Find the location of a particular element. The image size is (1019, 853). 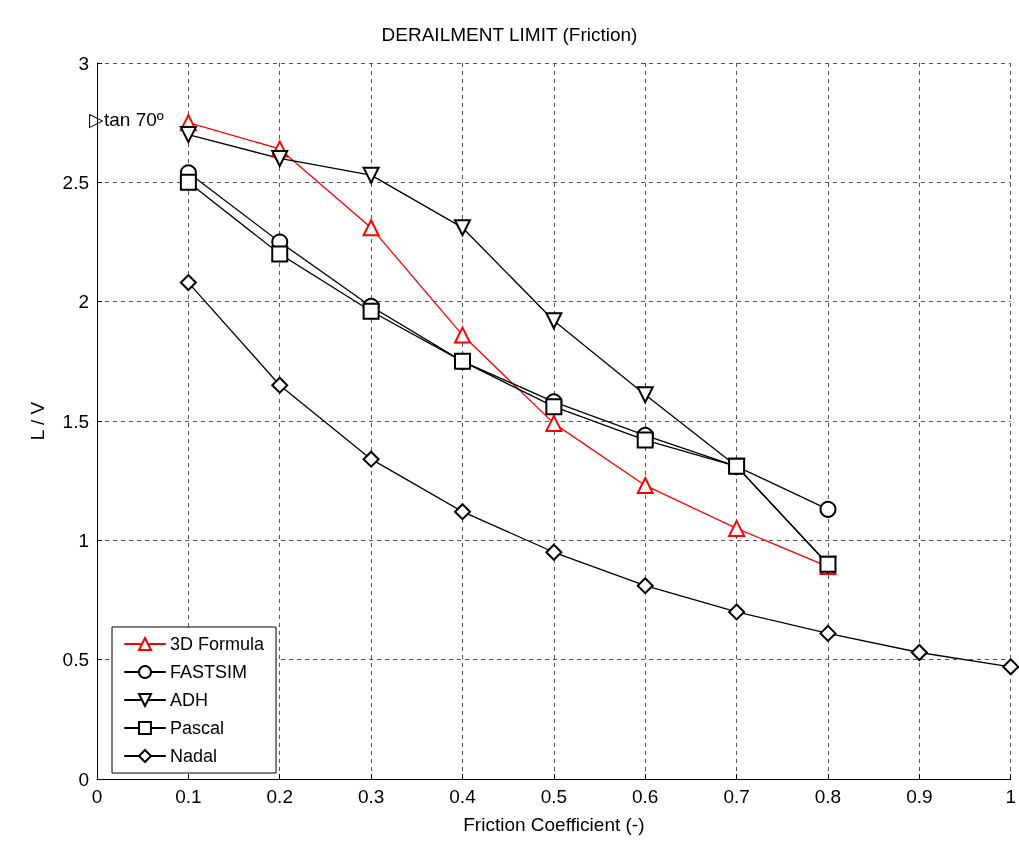

legend-label: Nadal is located at coordinates (194, 756).